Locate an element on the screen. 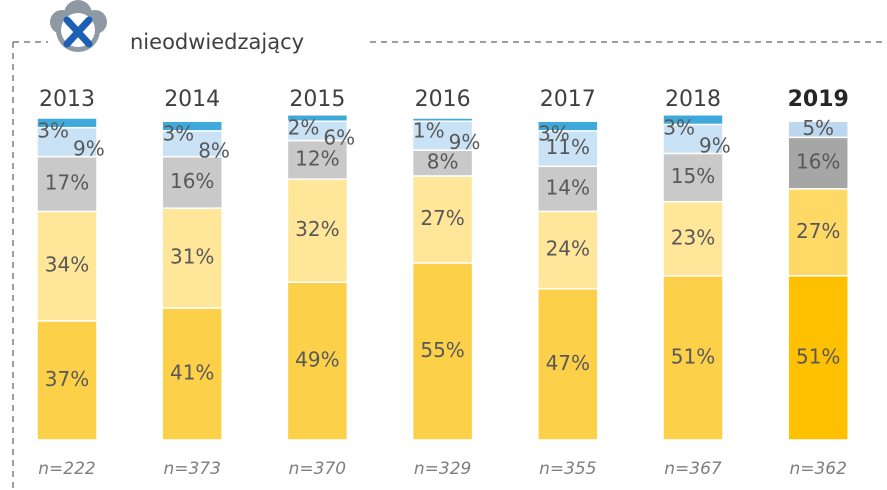  x-tick-label: 2016 is located at coordinates (443, 99).